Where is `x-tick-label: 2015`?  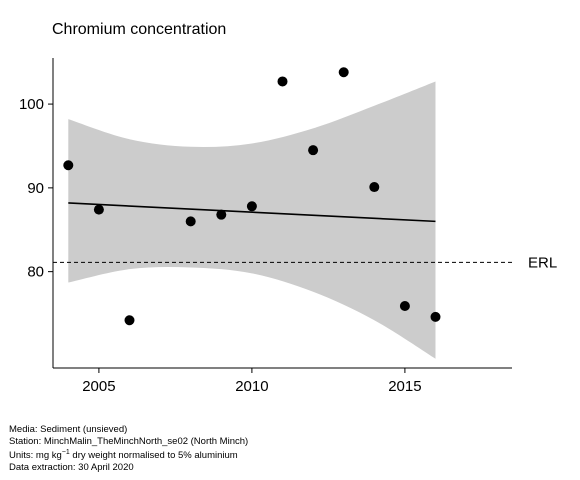 x-tick-label: 2015 is located at coordinates (404, 386).